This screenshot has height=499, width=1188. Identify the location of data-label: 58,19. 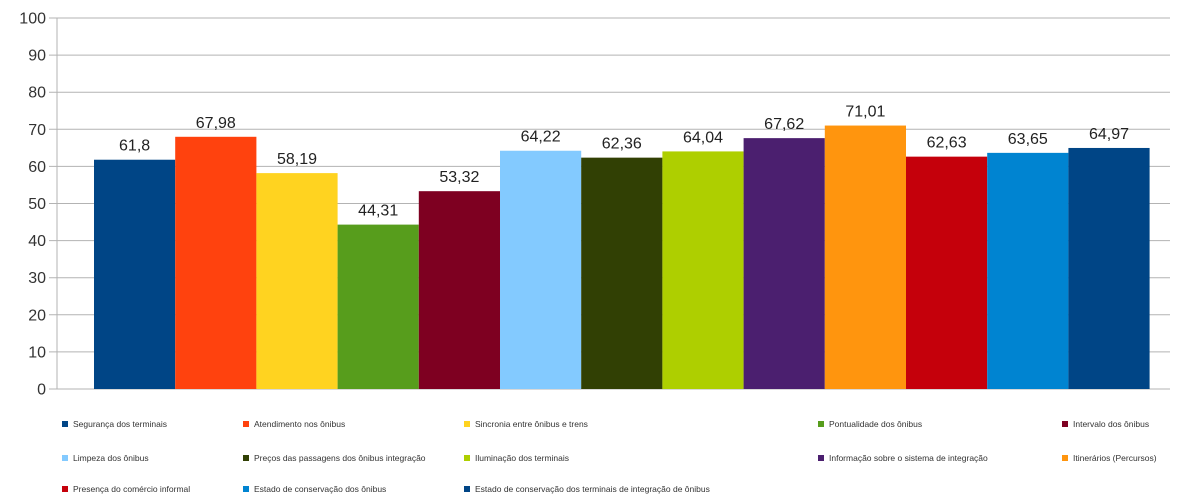
(297, 159).